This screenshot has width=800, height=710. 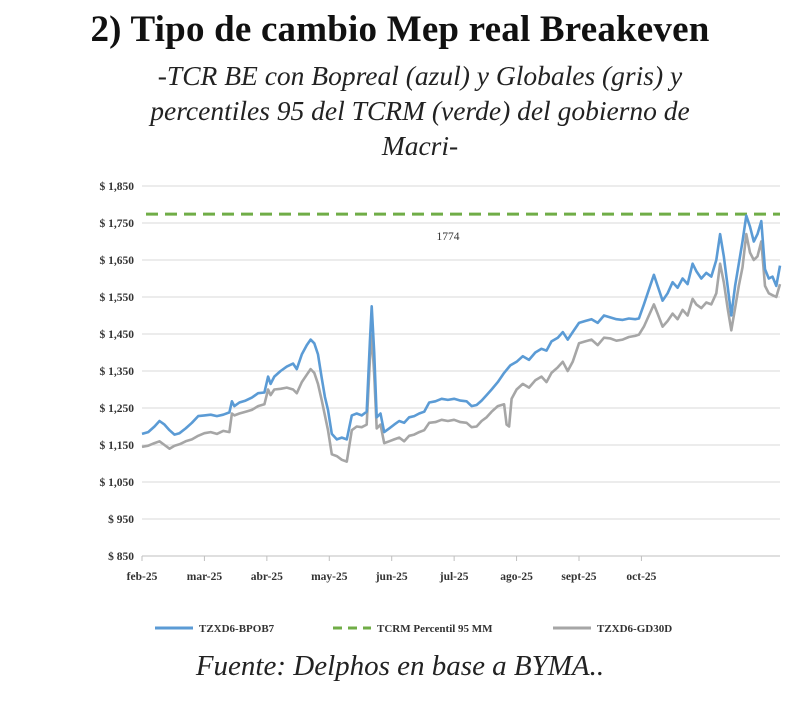 What do you see at coordinates (117, 408) in the screenshot?
I see `y-tick-label: $ 1,250` at bounding box center [117, 408].